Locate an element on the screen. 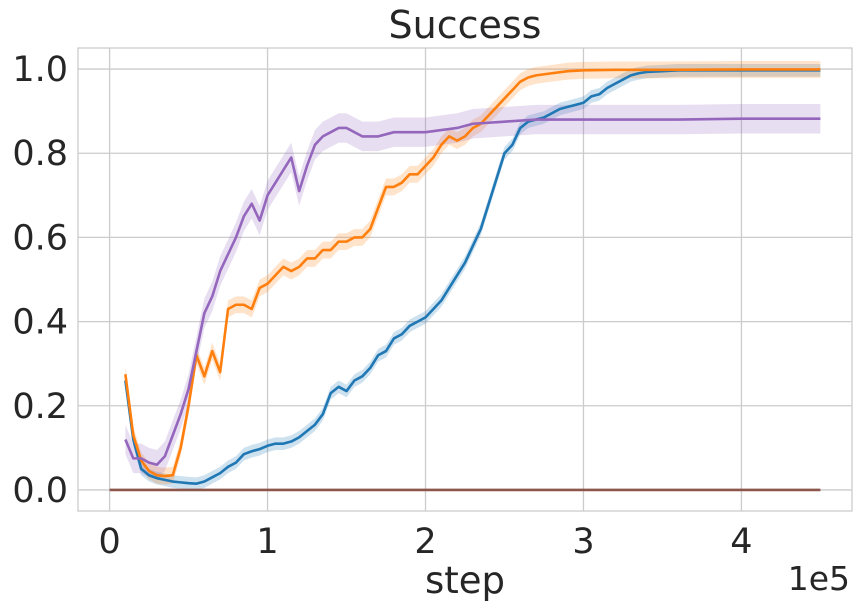 Image resolution: width=861 pixels, height=611 pixels. x-offset-text: 1e5 is located at coordinates (819, 578).